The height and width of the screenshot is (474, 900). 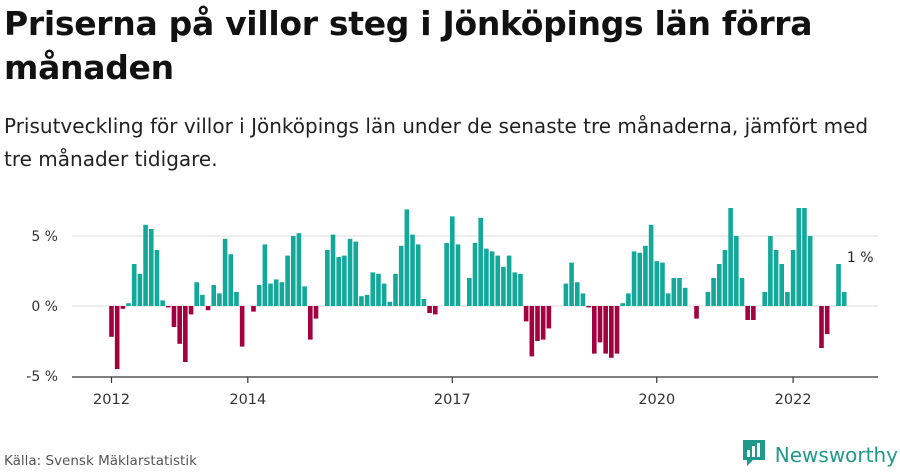 What do you see at coordinates (793, 400) in the screenshot?
I see `x-tick-label: 2022` at bounding box center [793, 400].